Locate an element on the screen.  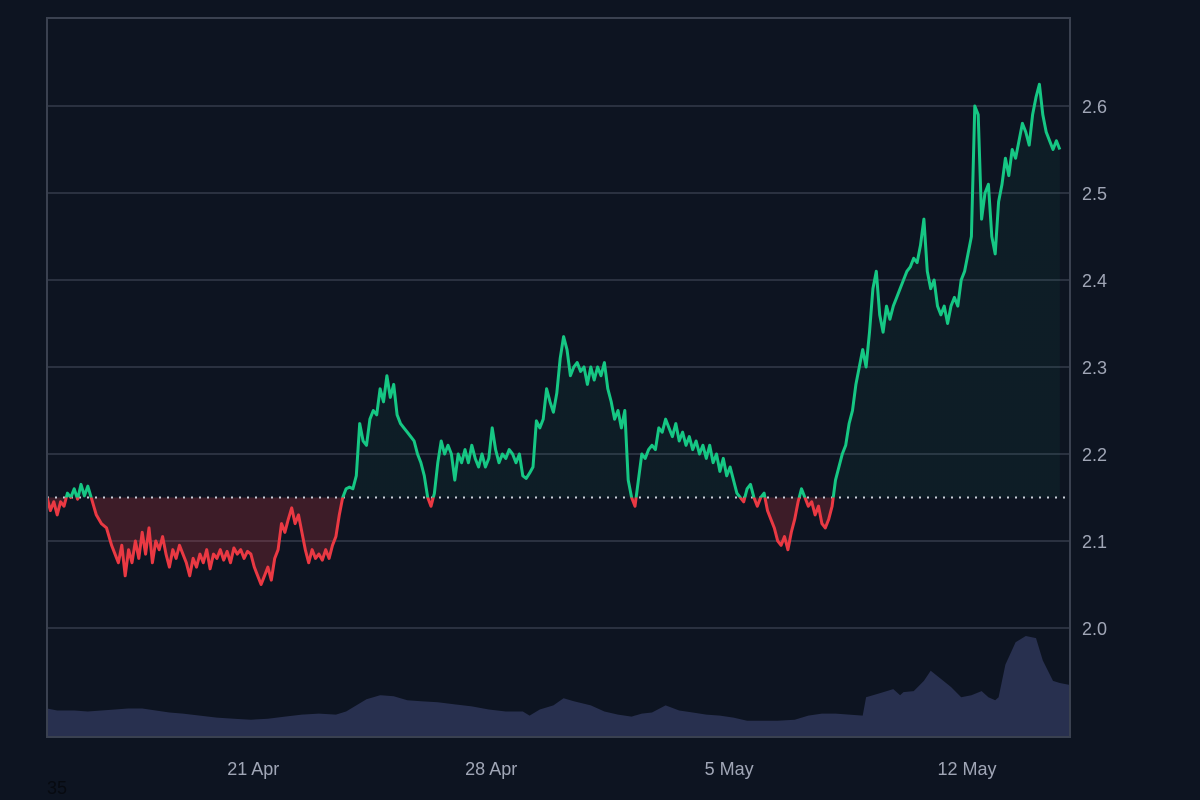
y-axis-ticks: 2.0 2.1 2.2 2.3 2.4 2.5 2.6 is located at coordinates (1094, 368).